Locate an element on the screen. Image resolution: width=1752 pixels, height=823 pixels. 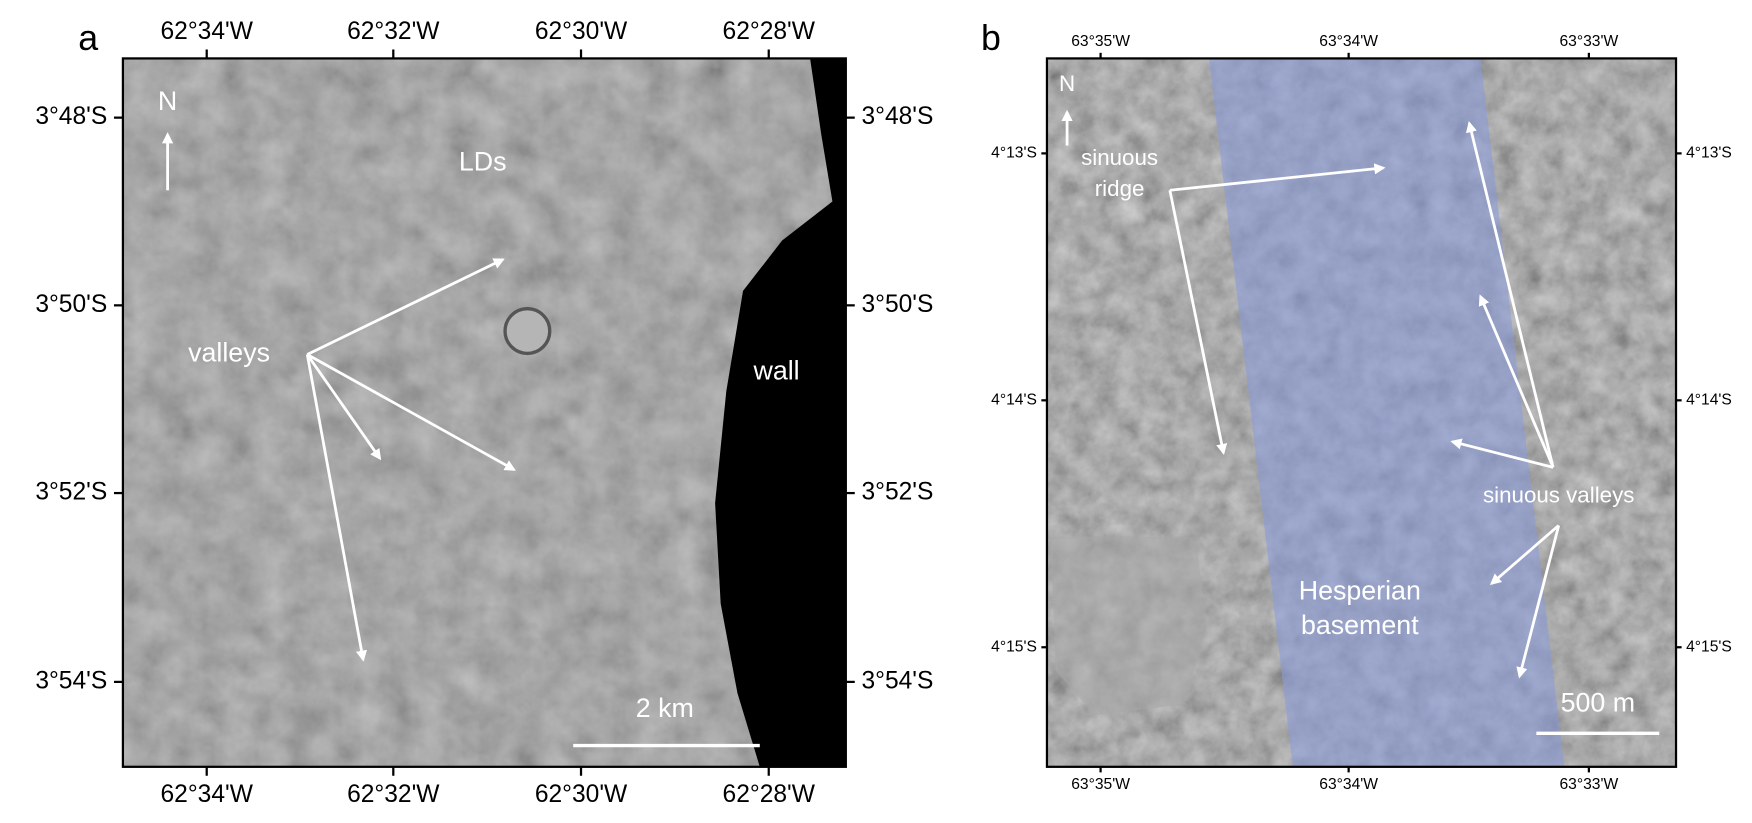
basement-label: basement is located at coordinates (1360, 625).